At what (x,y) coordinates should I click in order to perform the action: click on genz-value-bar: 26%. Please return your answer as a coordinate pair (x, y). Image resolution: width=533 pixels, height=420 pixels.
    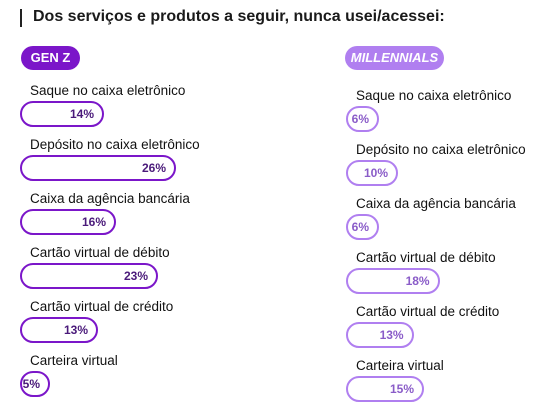
    Looking at the image, I should click on (98, 168).